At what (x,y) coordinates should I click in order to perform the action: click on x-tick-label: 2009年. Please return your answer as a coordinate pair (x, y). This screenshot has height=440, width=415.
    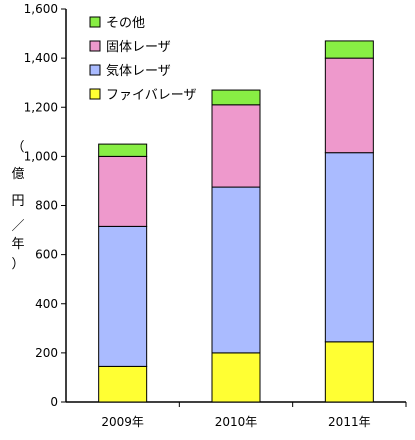
    Looking at the image, I should click on (122, 422).